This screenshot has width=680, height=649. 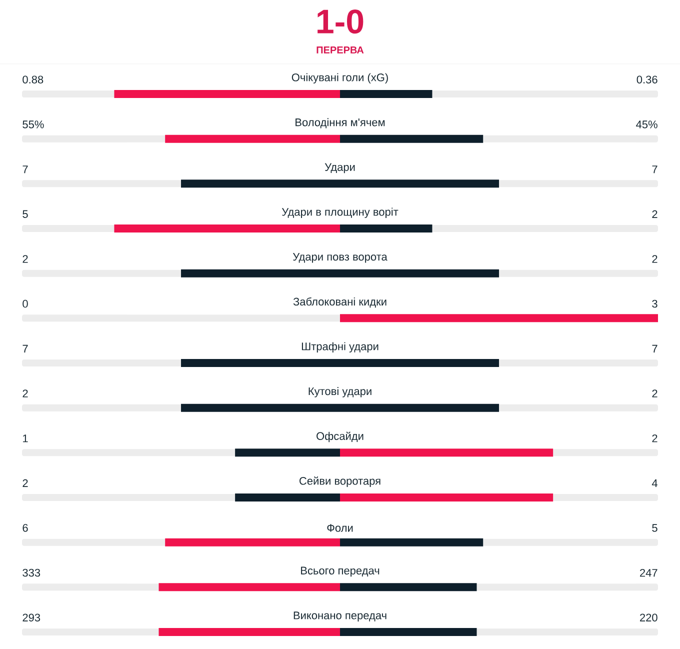 What do you see at coordinates (340, 392) in the screenshot?
I see `y-tick-label: Кутові удари` at bounding box center [340, 392].